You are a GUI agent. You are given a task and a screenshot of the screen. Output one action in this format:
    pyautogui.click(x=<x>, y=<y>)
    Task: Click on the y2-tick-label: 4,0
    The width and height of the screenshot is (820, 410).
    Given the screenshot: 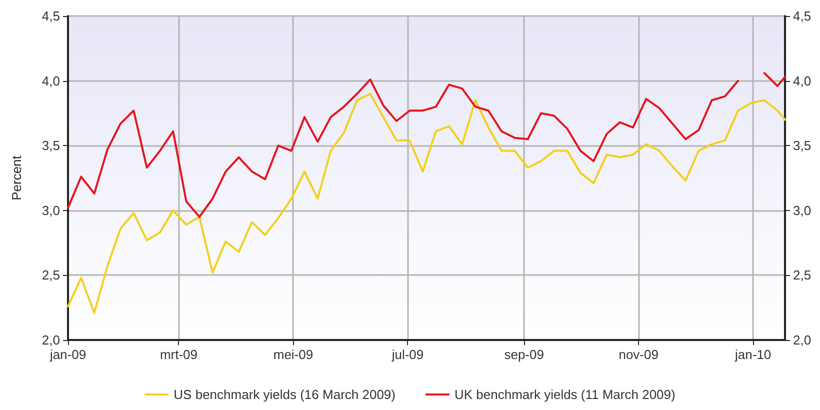 What is the action you would take?
    pyautogui.click(x=802, y=80)
    